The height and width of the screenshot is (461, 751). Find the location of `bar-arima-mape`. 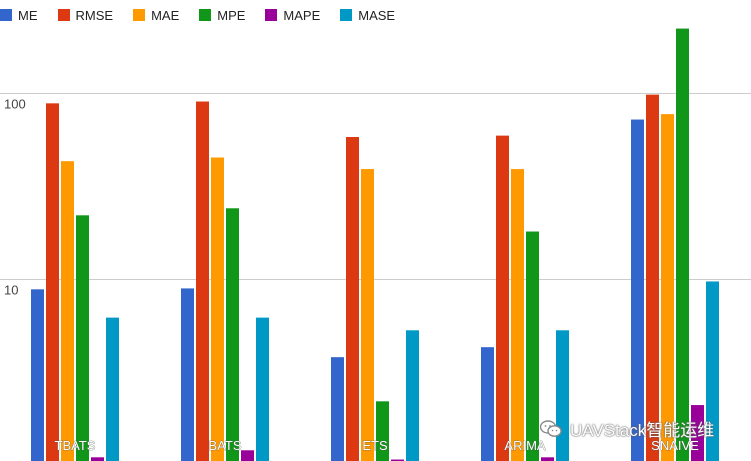

bar-arima-mape is located at coordinates (547, 459).